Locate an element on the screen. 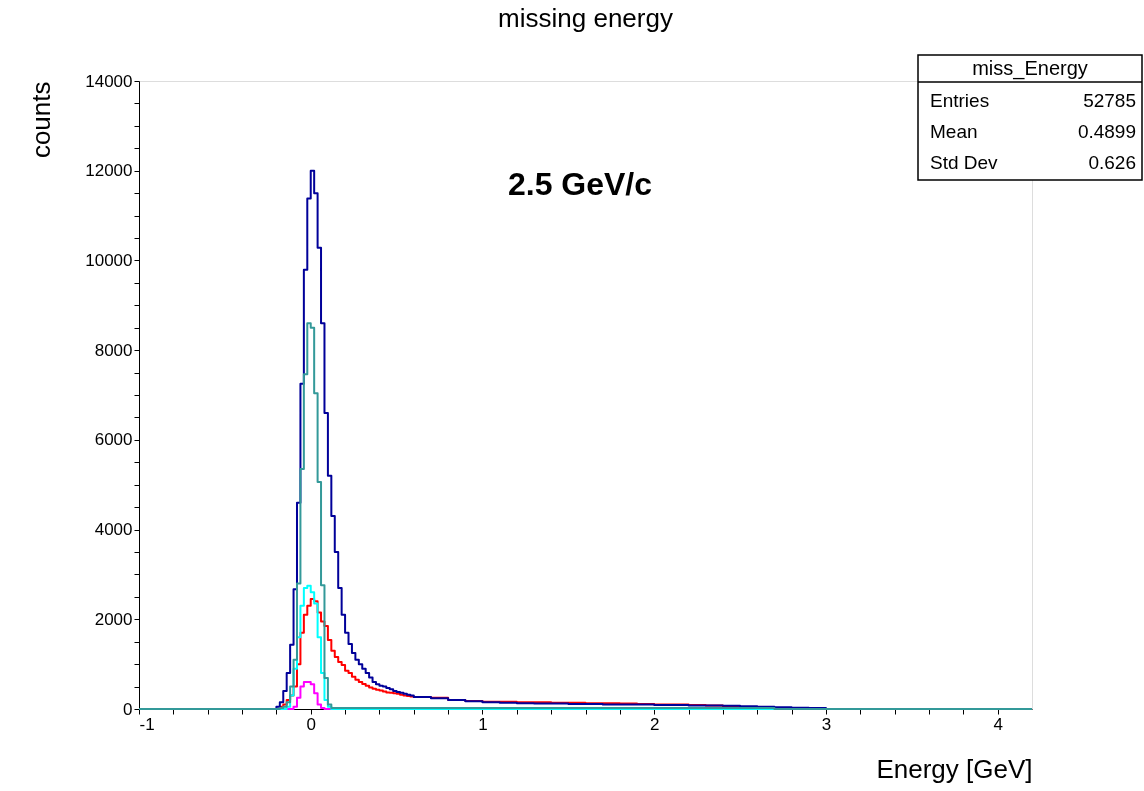 This screenshot has width=1144, height=791. x-tick-label: -1 is located at coordinates (147, 724).